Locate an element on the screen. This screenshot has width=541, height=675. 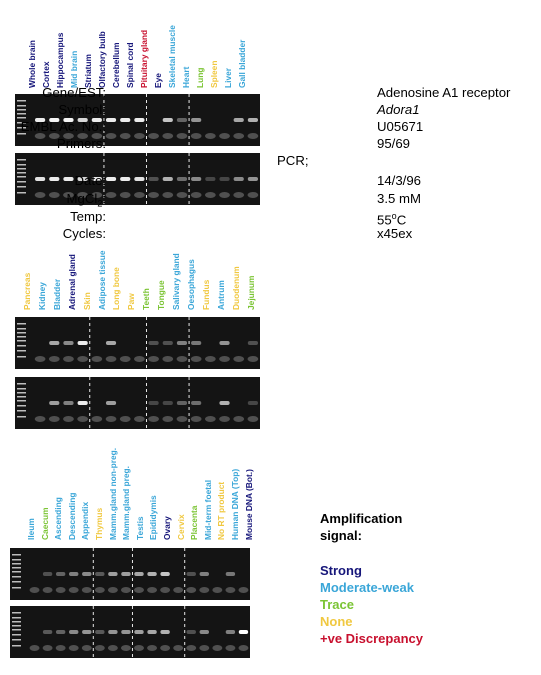
lane-label: Antrum is located at coordinates (220, 295).